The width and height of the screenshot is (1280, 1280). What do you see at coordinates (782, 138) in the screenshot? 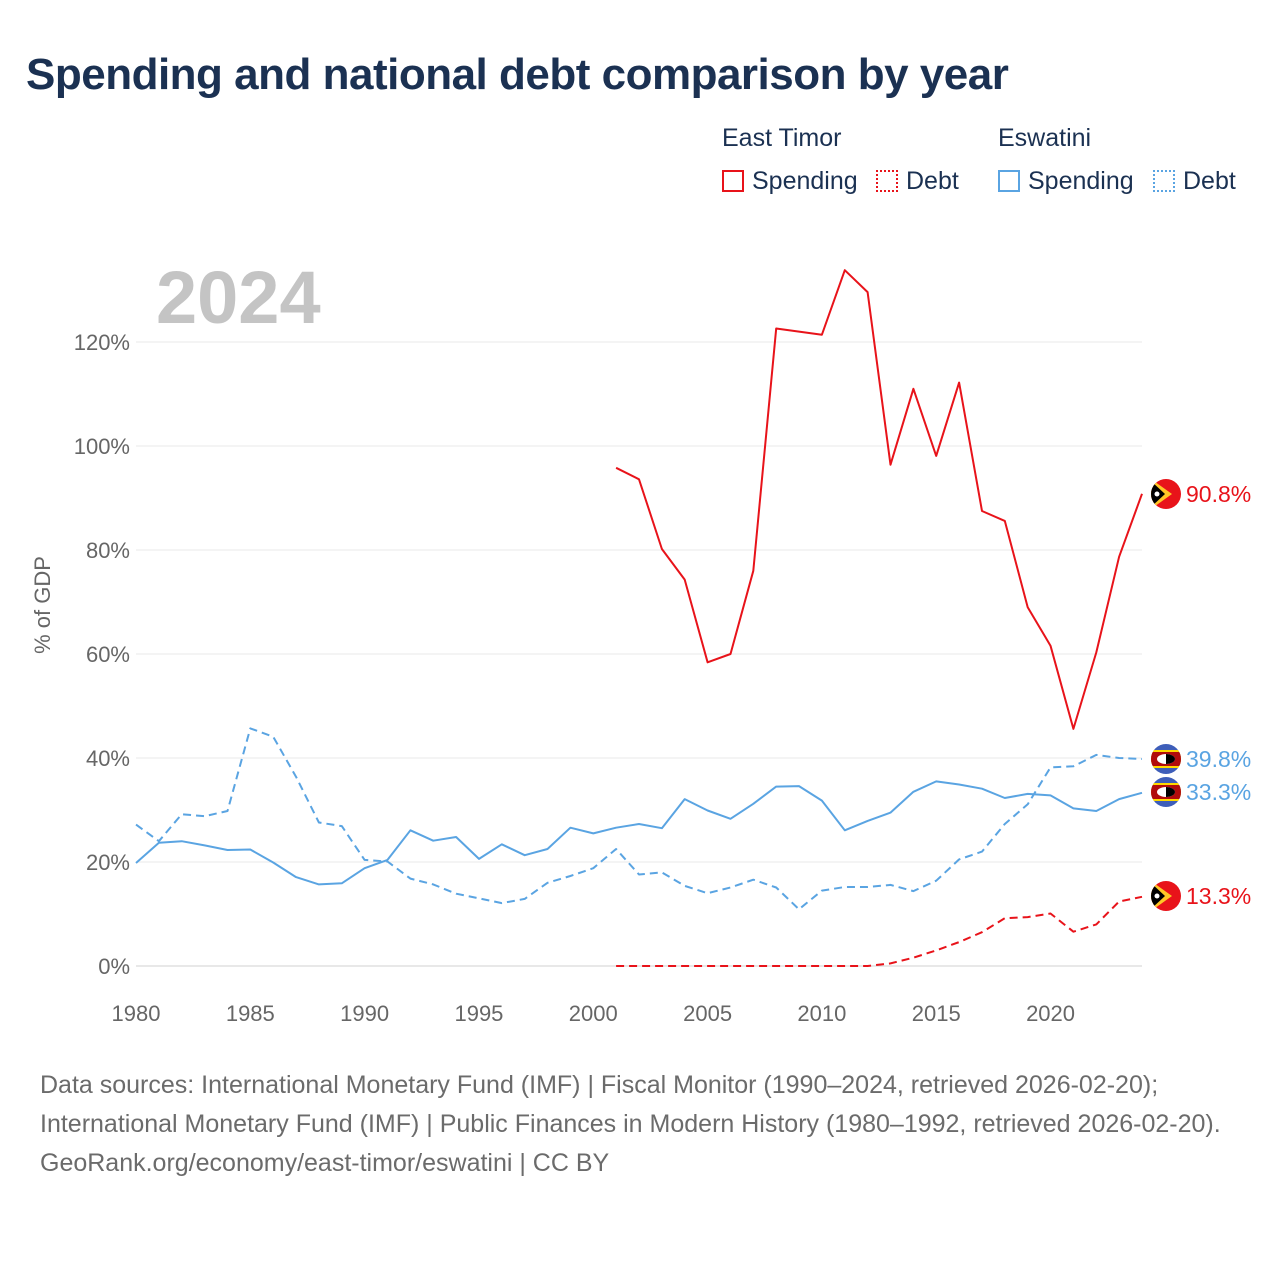
I see `legend-group-east-timor: East Timor` at bounding box center [782, 138].